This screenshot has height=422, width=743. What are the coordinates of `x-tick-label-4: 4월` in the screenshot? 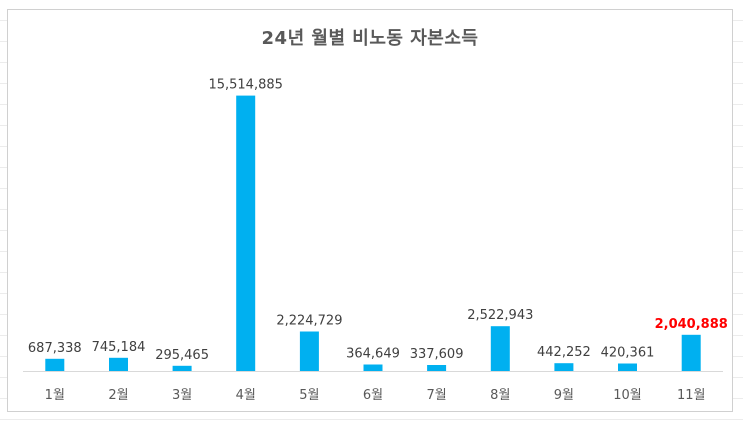 It's located at (246, 395).